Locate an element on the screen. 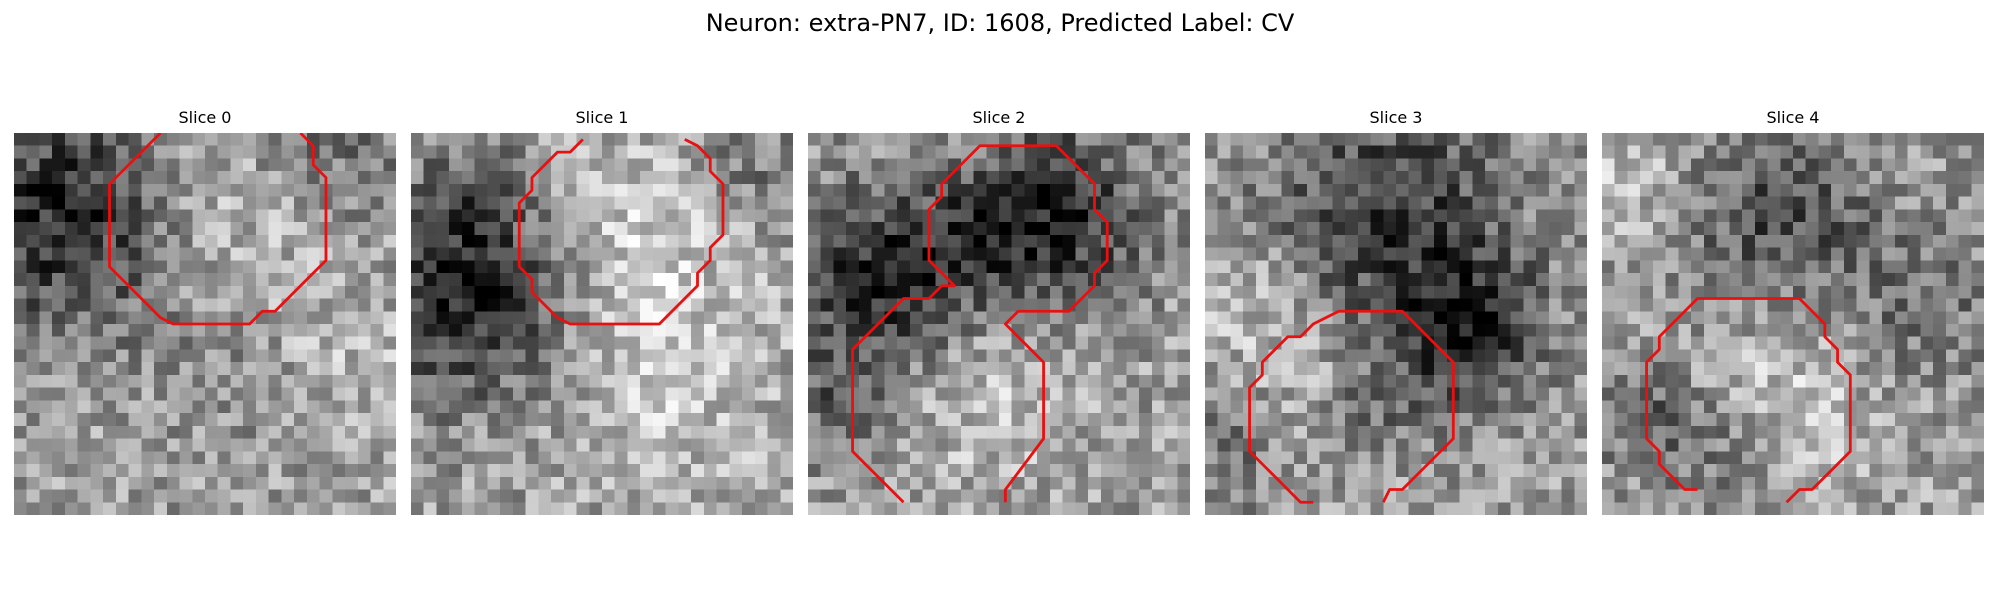 The image size is (2000, 600). slice-0-image is located at coordinates (205, 324).